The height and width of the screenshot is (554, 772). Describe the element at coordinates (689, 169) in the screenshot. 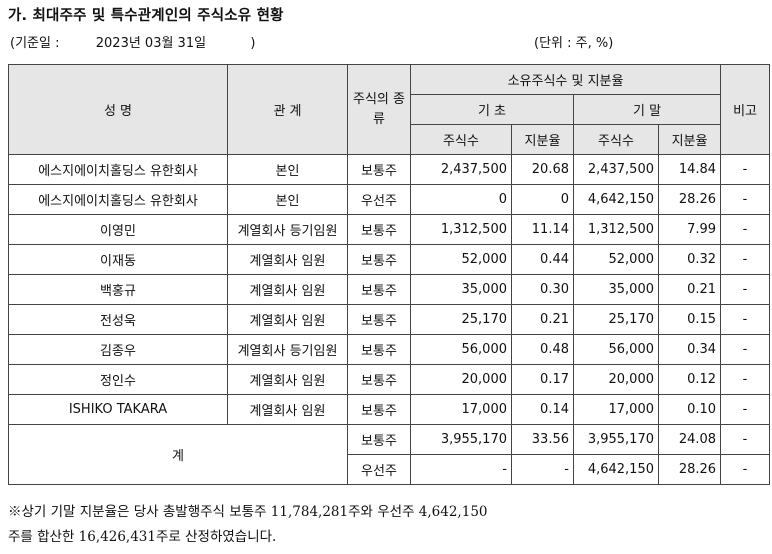

I see `cell-end-ratio: 14.84` at that location.